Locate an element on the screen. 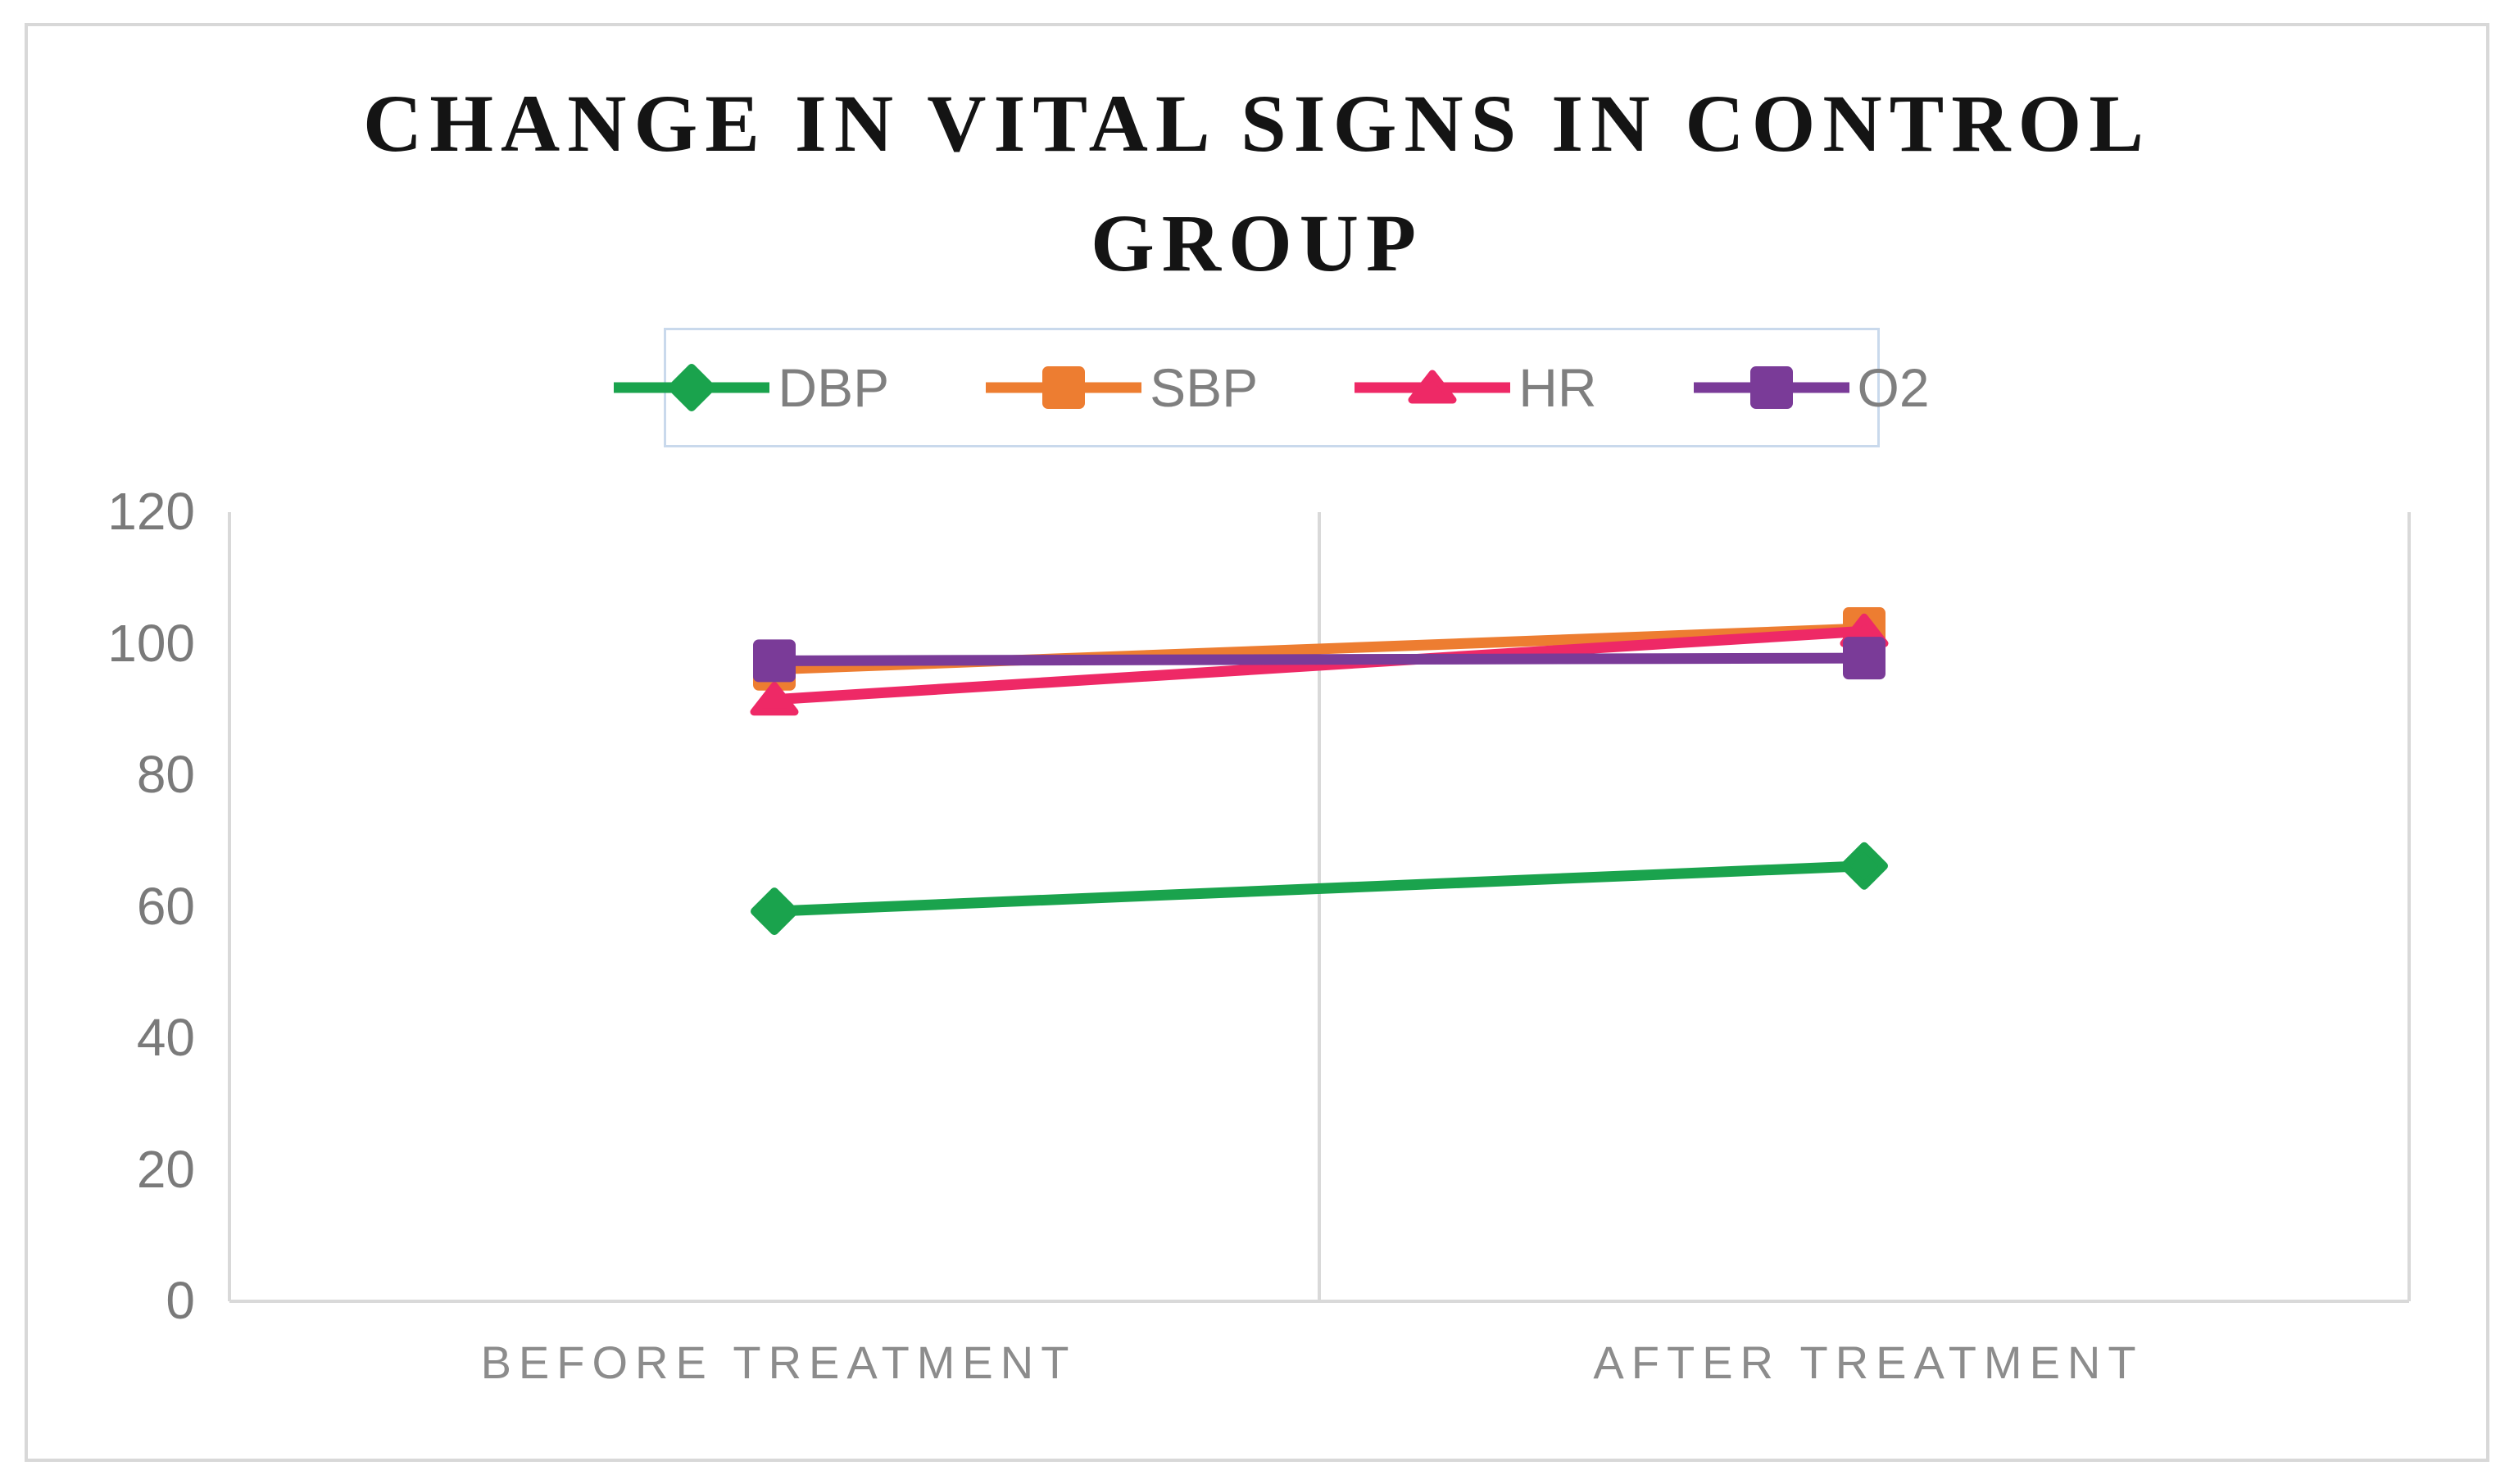  y-tick-label-60: 60 is located at coordinates (165, 906).